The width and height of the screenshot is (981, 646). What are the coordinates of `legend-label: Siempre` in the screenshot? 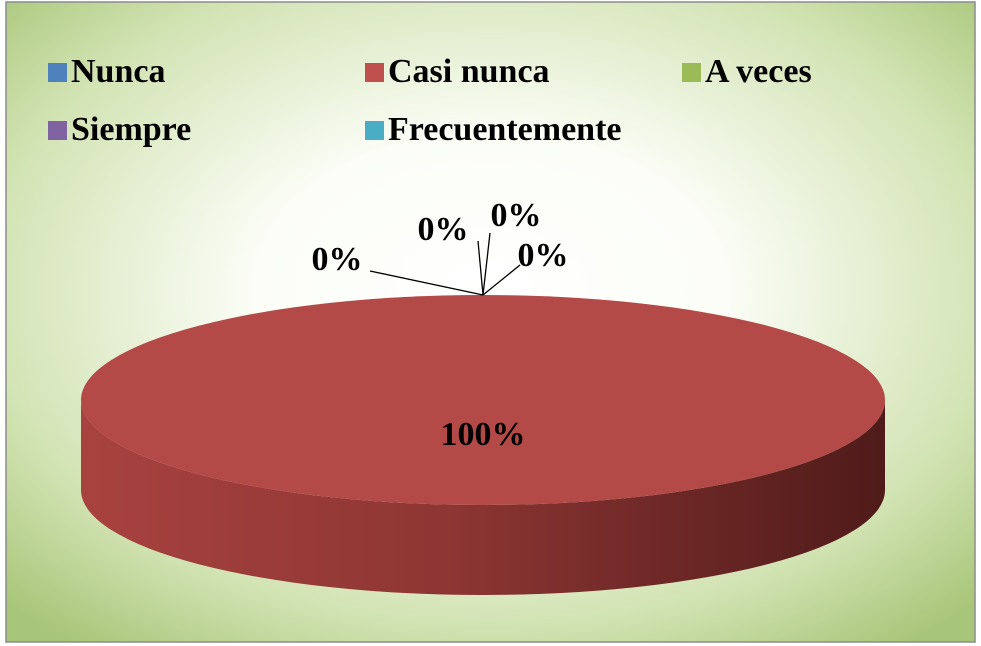 It's located at (131, 129).